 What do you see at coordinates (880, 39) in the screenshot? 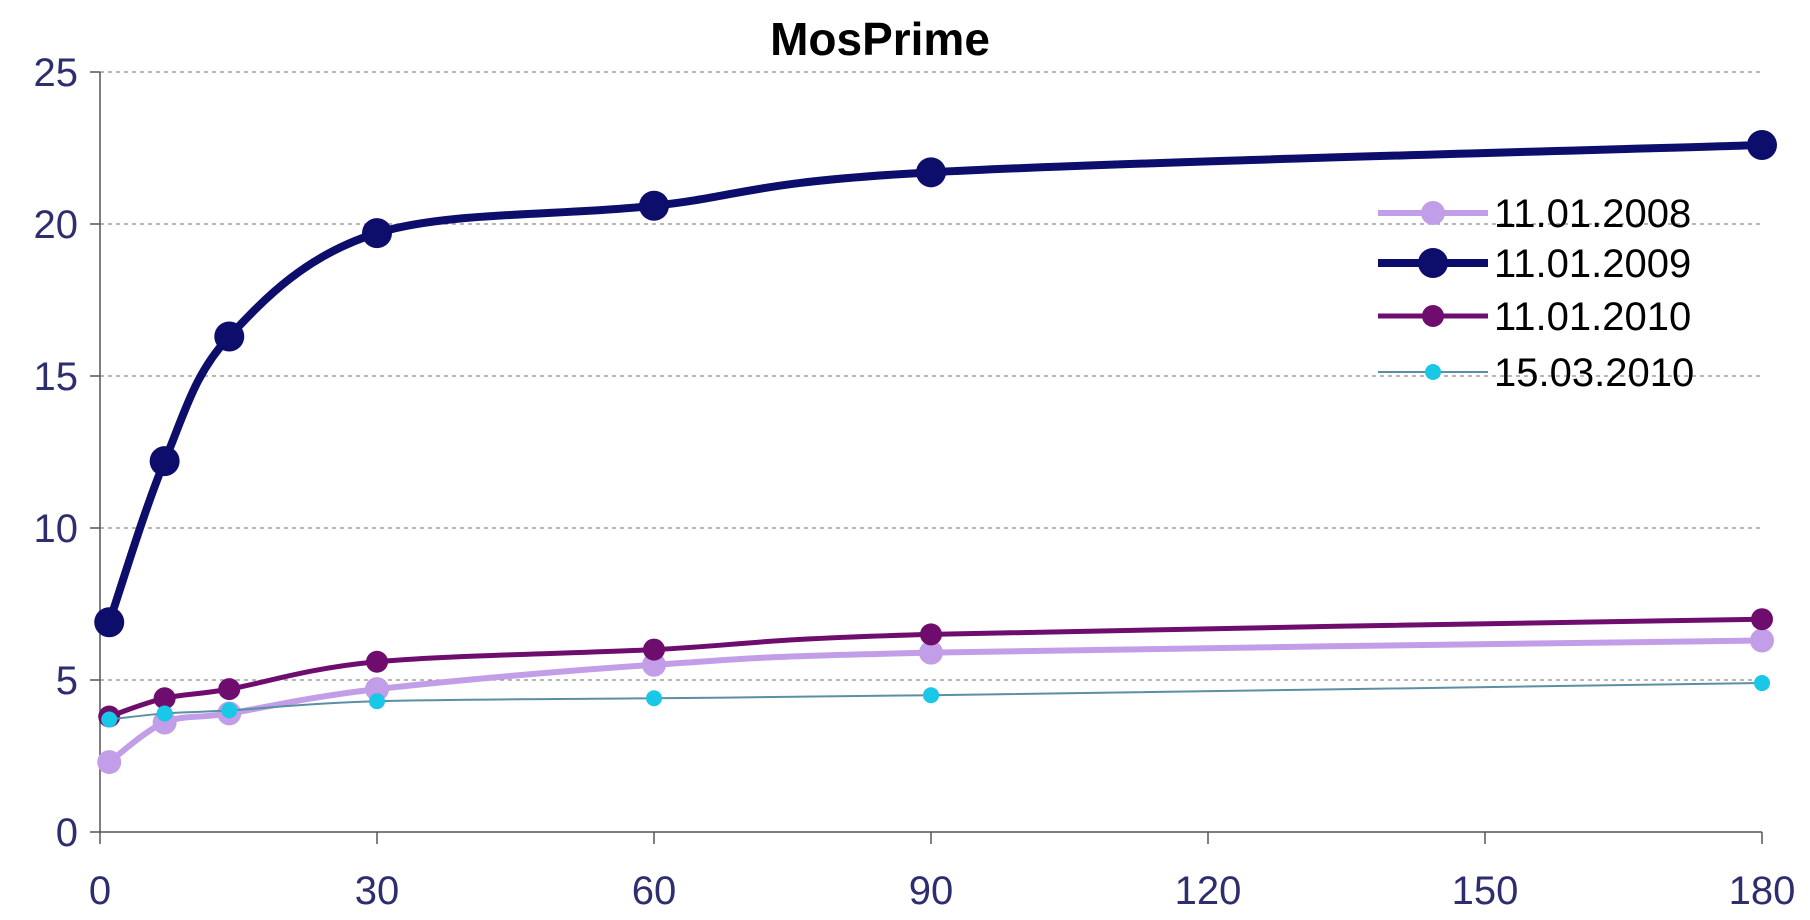
I see `chart-title: MosPrime` at bounding box center [880, 39].